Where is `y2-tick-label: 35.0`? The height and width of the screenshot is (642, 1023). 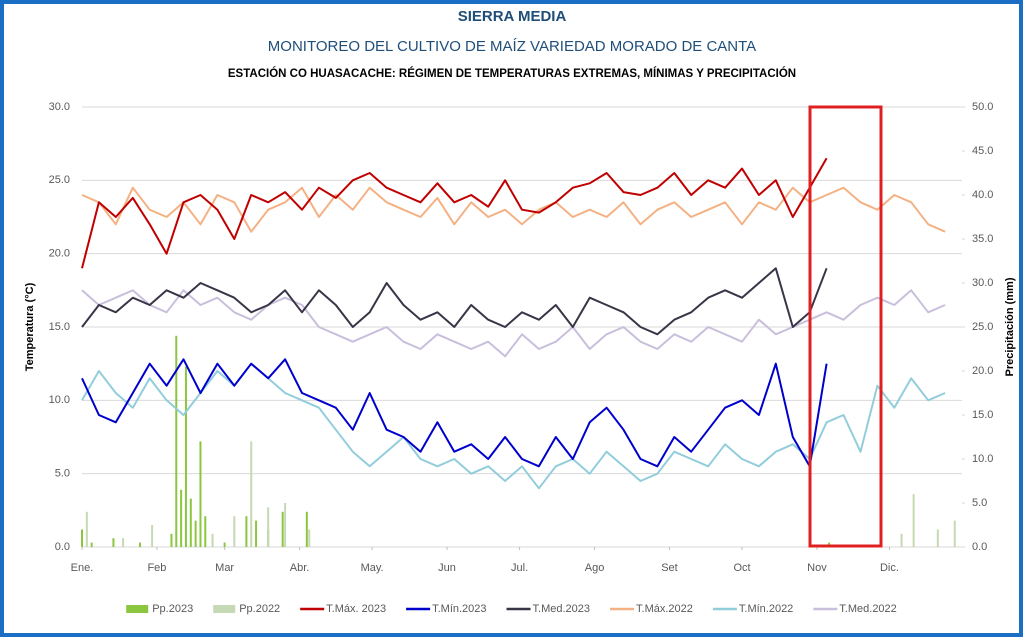 y2-tick-label: 35.0 is located at coordinates (982, 239).